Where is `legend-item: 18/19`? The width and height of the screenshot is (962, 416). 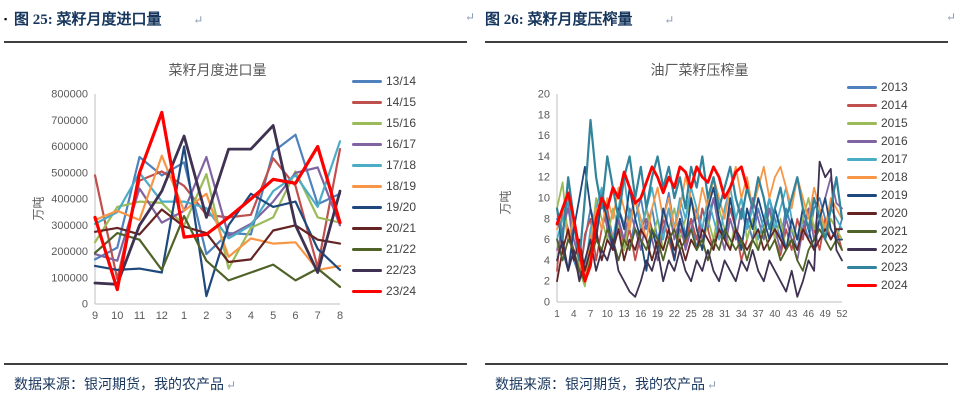
legend-item: 18/19 is located at coordinates (384, 186).